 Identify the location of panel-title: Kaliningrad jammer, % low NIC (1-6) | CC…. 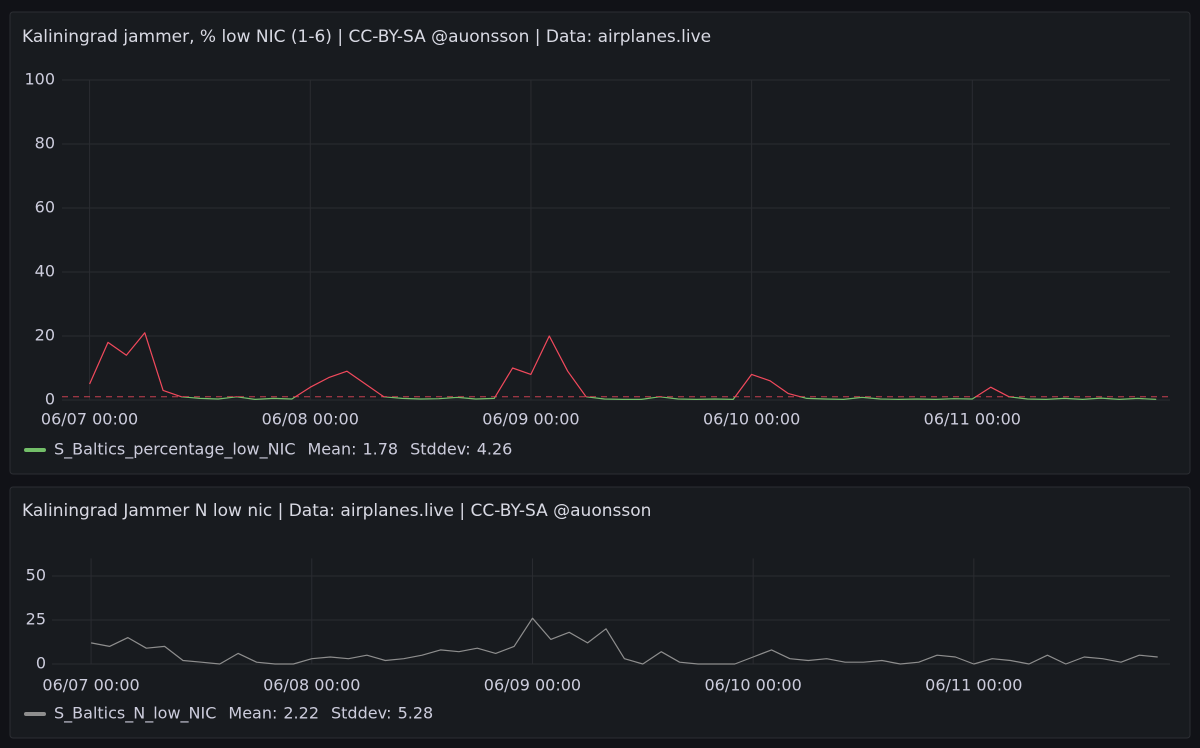
(366, 37).